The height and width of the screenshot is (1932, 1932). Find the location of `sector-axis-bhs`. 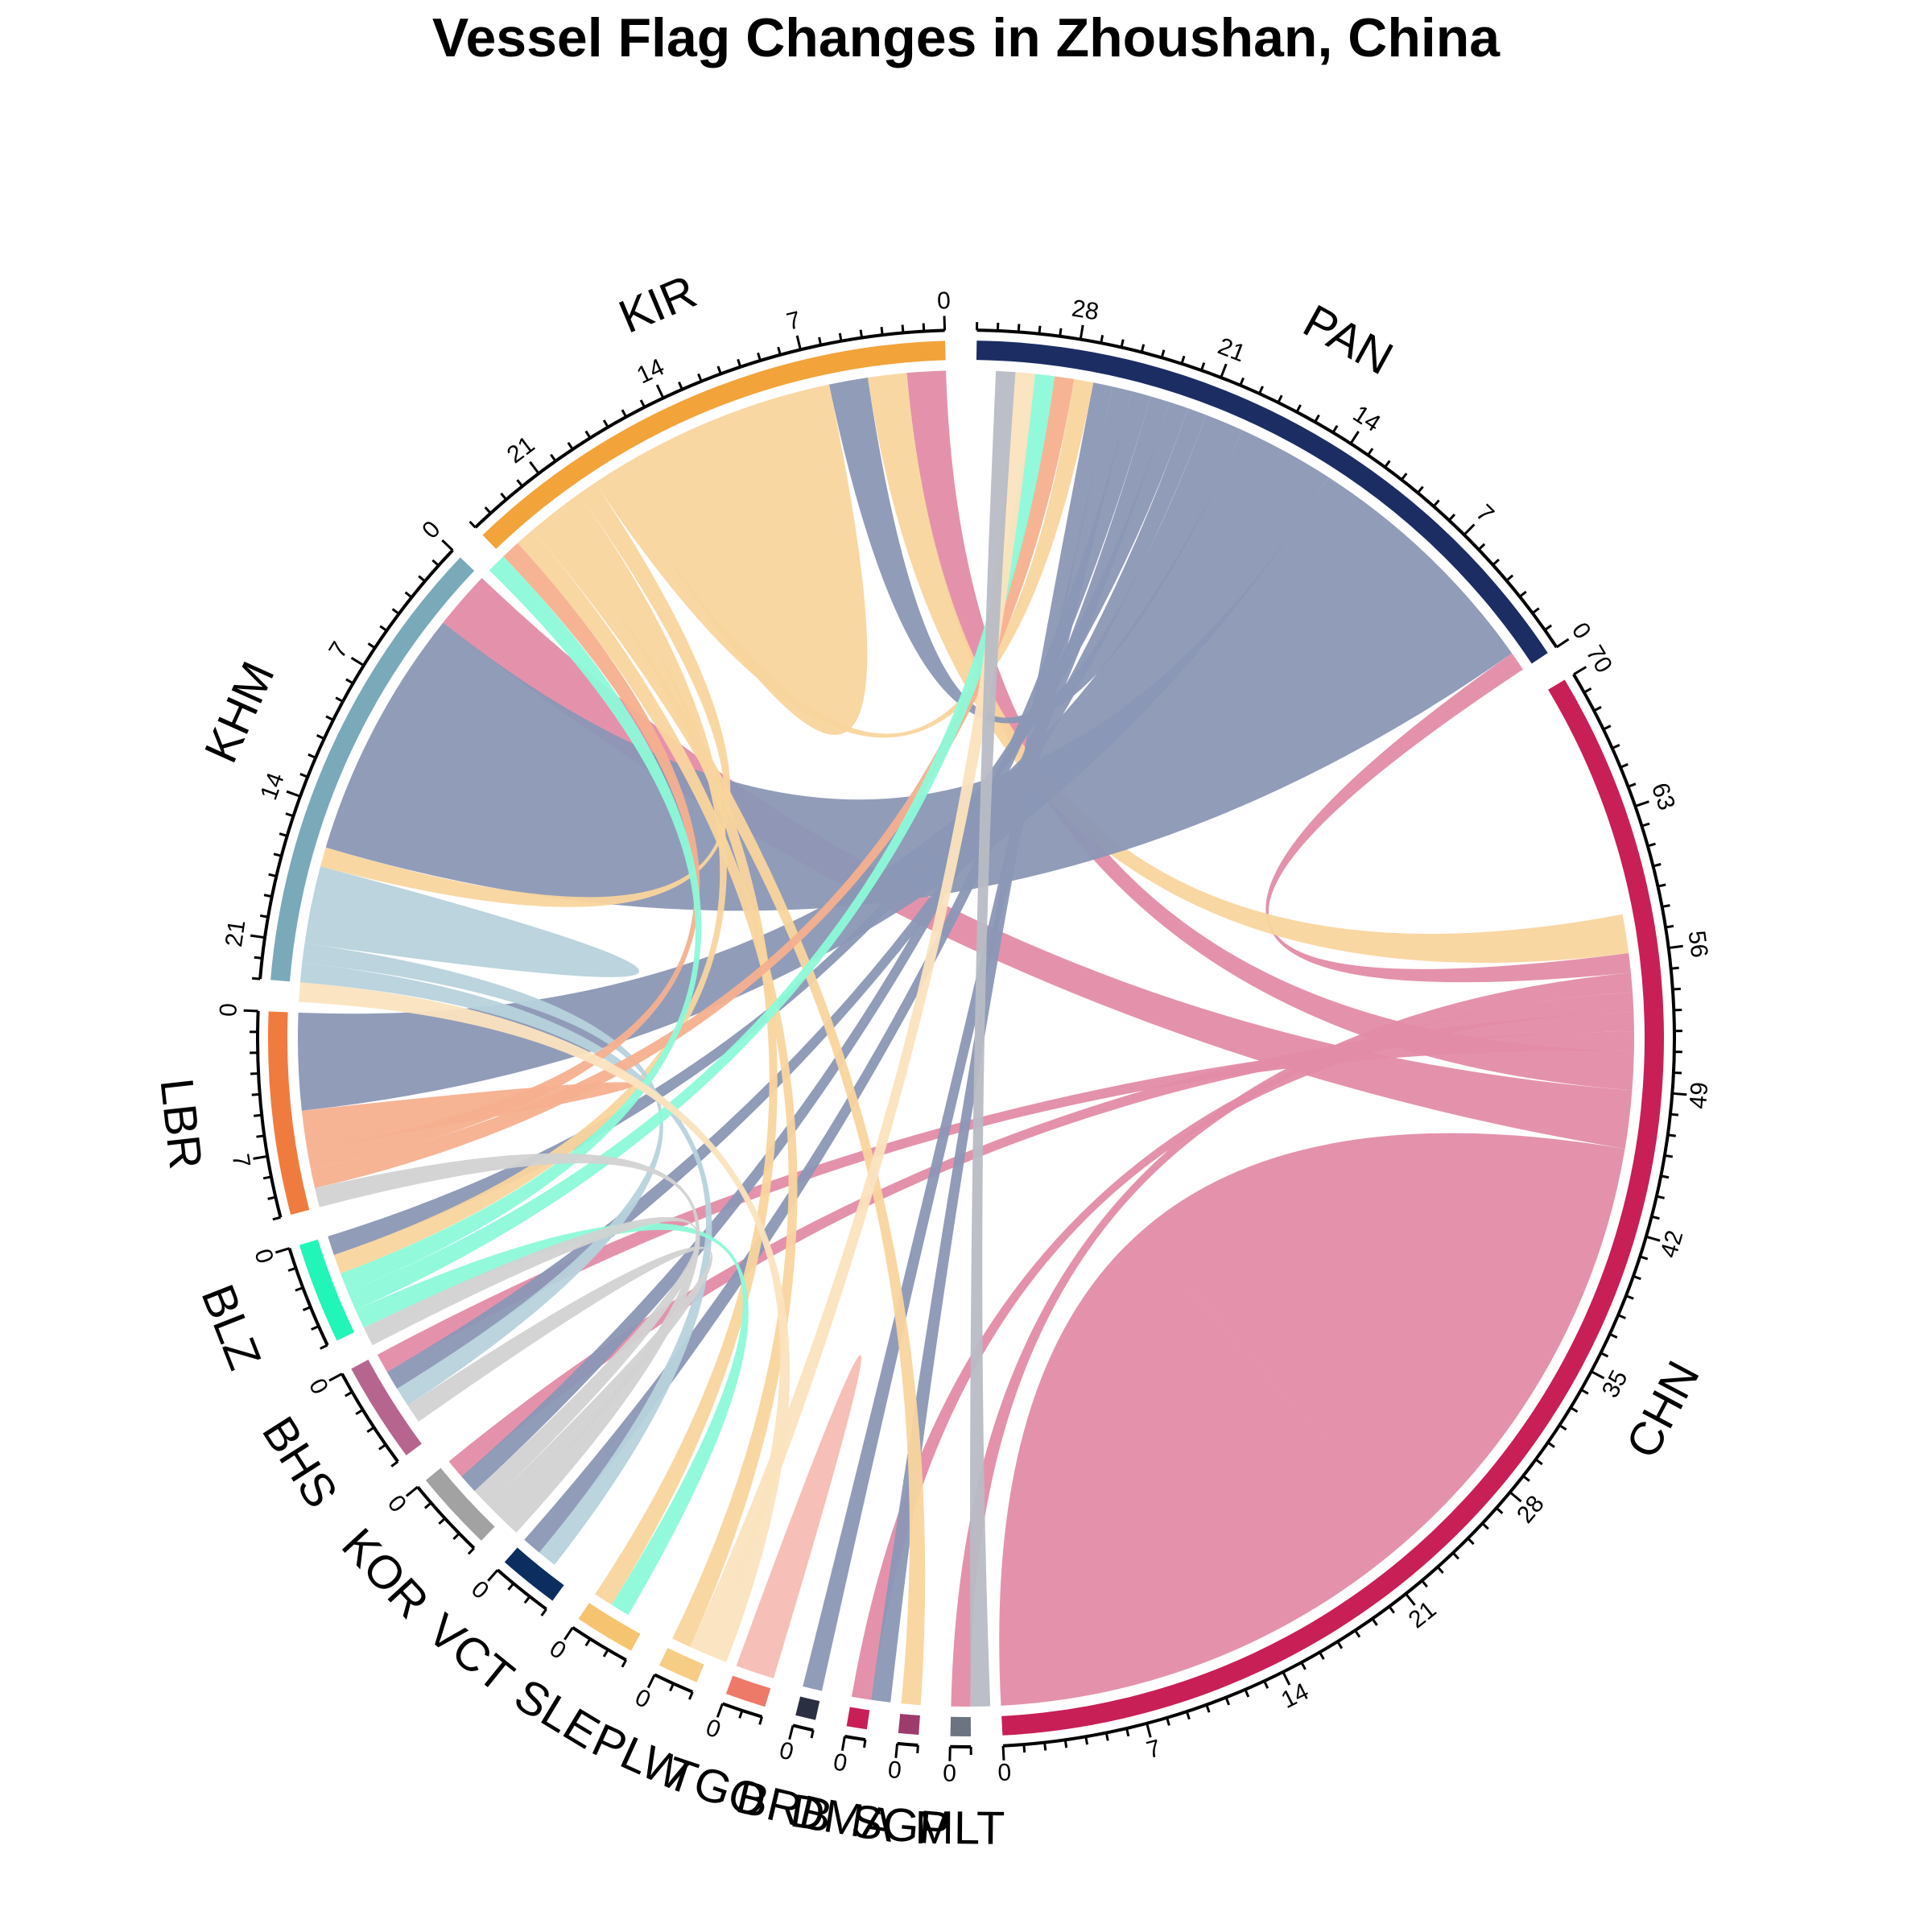

sector-axis-bhs is located at coordinates (370, 1418).